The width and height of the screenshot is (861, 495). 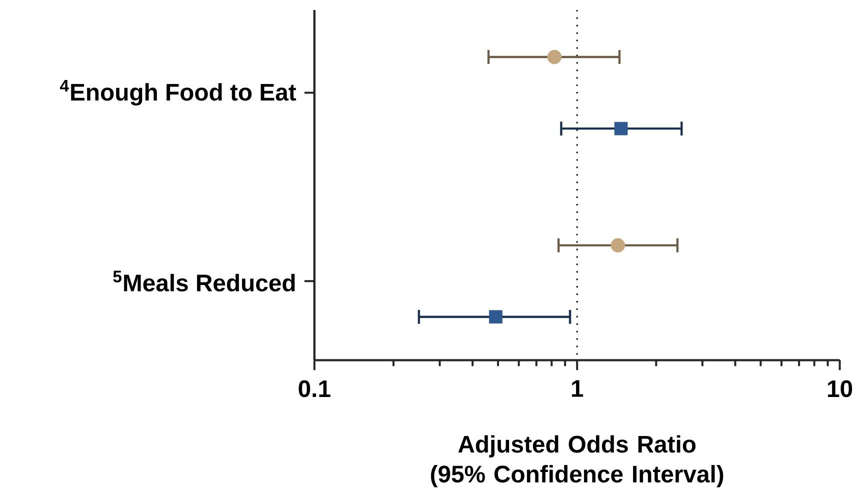 I want to click on y-tick-label: $^{4}$Enough Food to Eat, so click(x=178, y=93).